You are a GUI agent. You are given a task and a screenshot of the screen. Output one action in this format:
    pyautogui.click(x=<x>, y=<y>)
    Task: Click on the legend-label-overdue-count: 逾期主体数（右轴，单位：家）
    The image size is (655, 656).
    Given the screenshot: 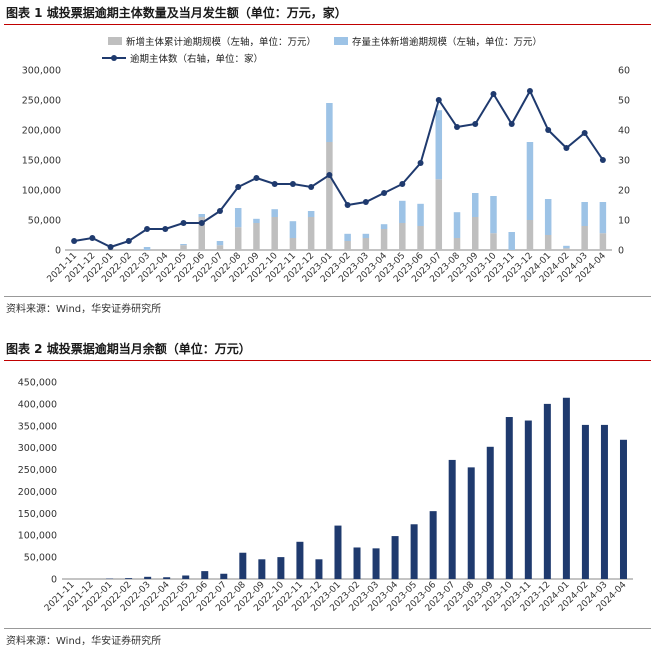 What is the action you would take?
    pyautogui.click(x=196, y=59)
    